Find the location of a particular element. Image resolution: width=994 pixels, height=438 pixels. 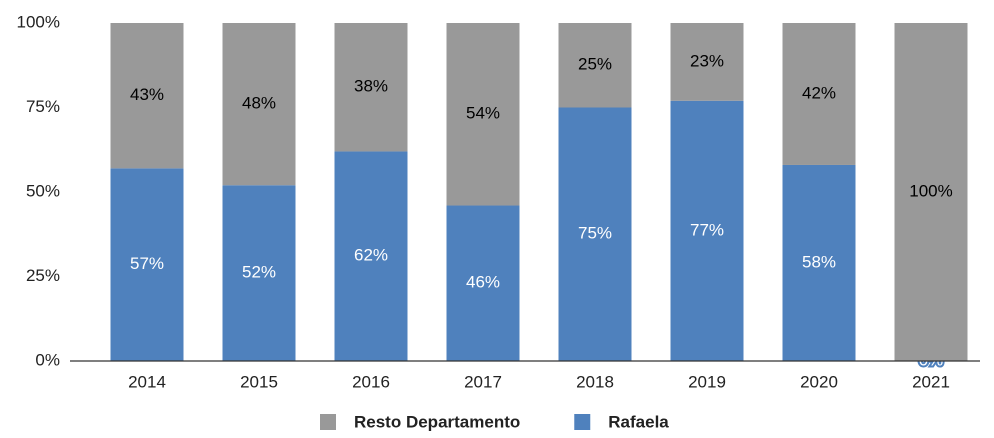

value-label: 25% is located at coordinates (595, 64).